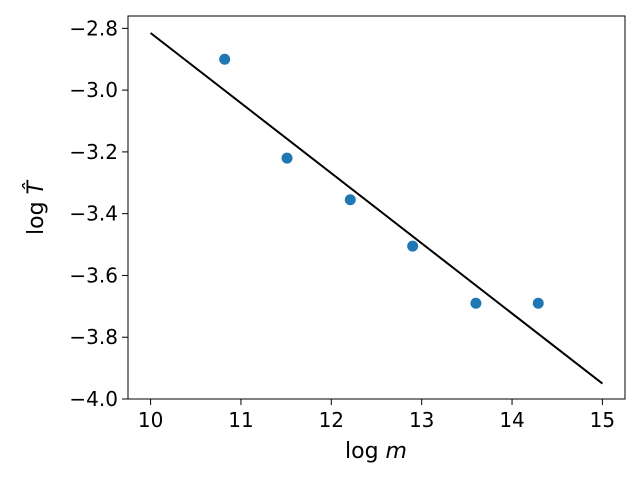  Describe the element at coordinates (36, 207) in the screenshot. I see `y-axis-label: log T̂` at that location.